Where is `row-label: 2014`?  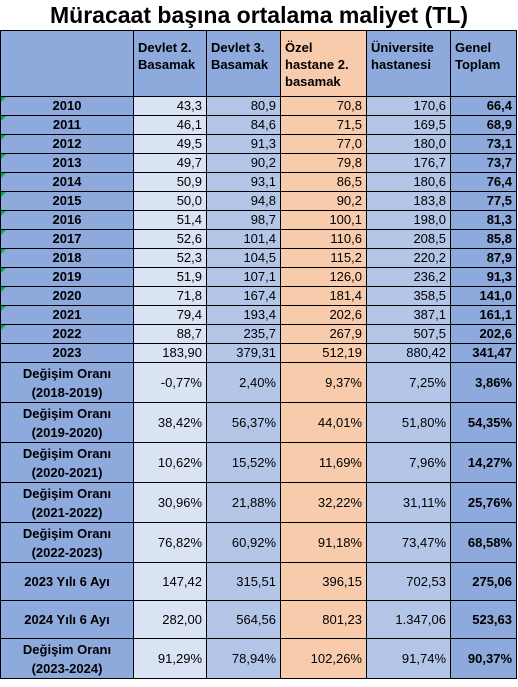
row-label: 2014 is located at coordinates (67, 182).